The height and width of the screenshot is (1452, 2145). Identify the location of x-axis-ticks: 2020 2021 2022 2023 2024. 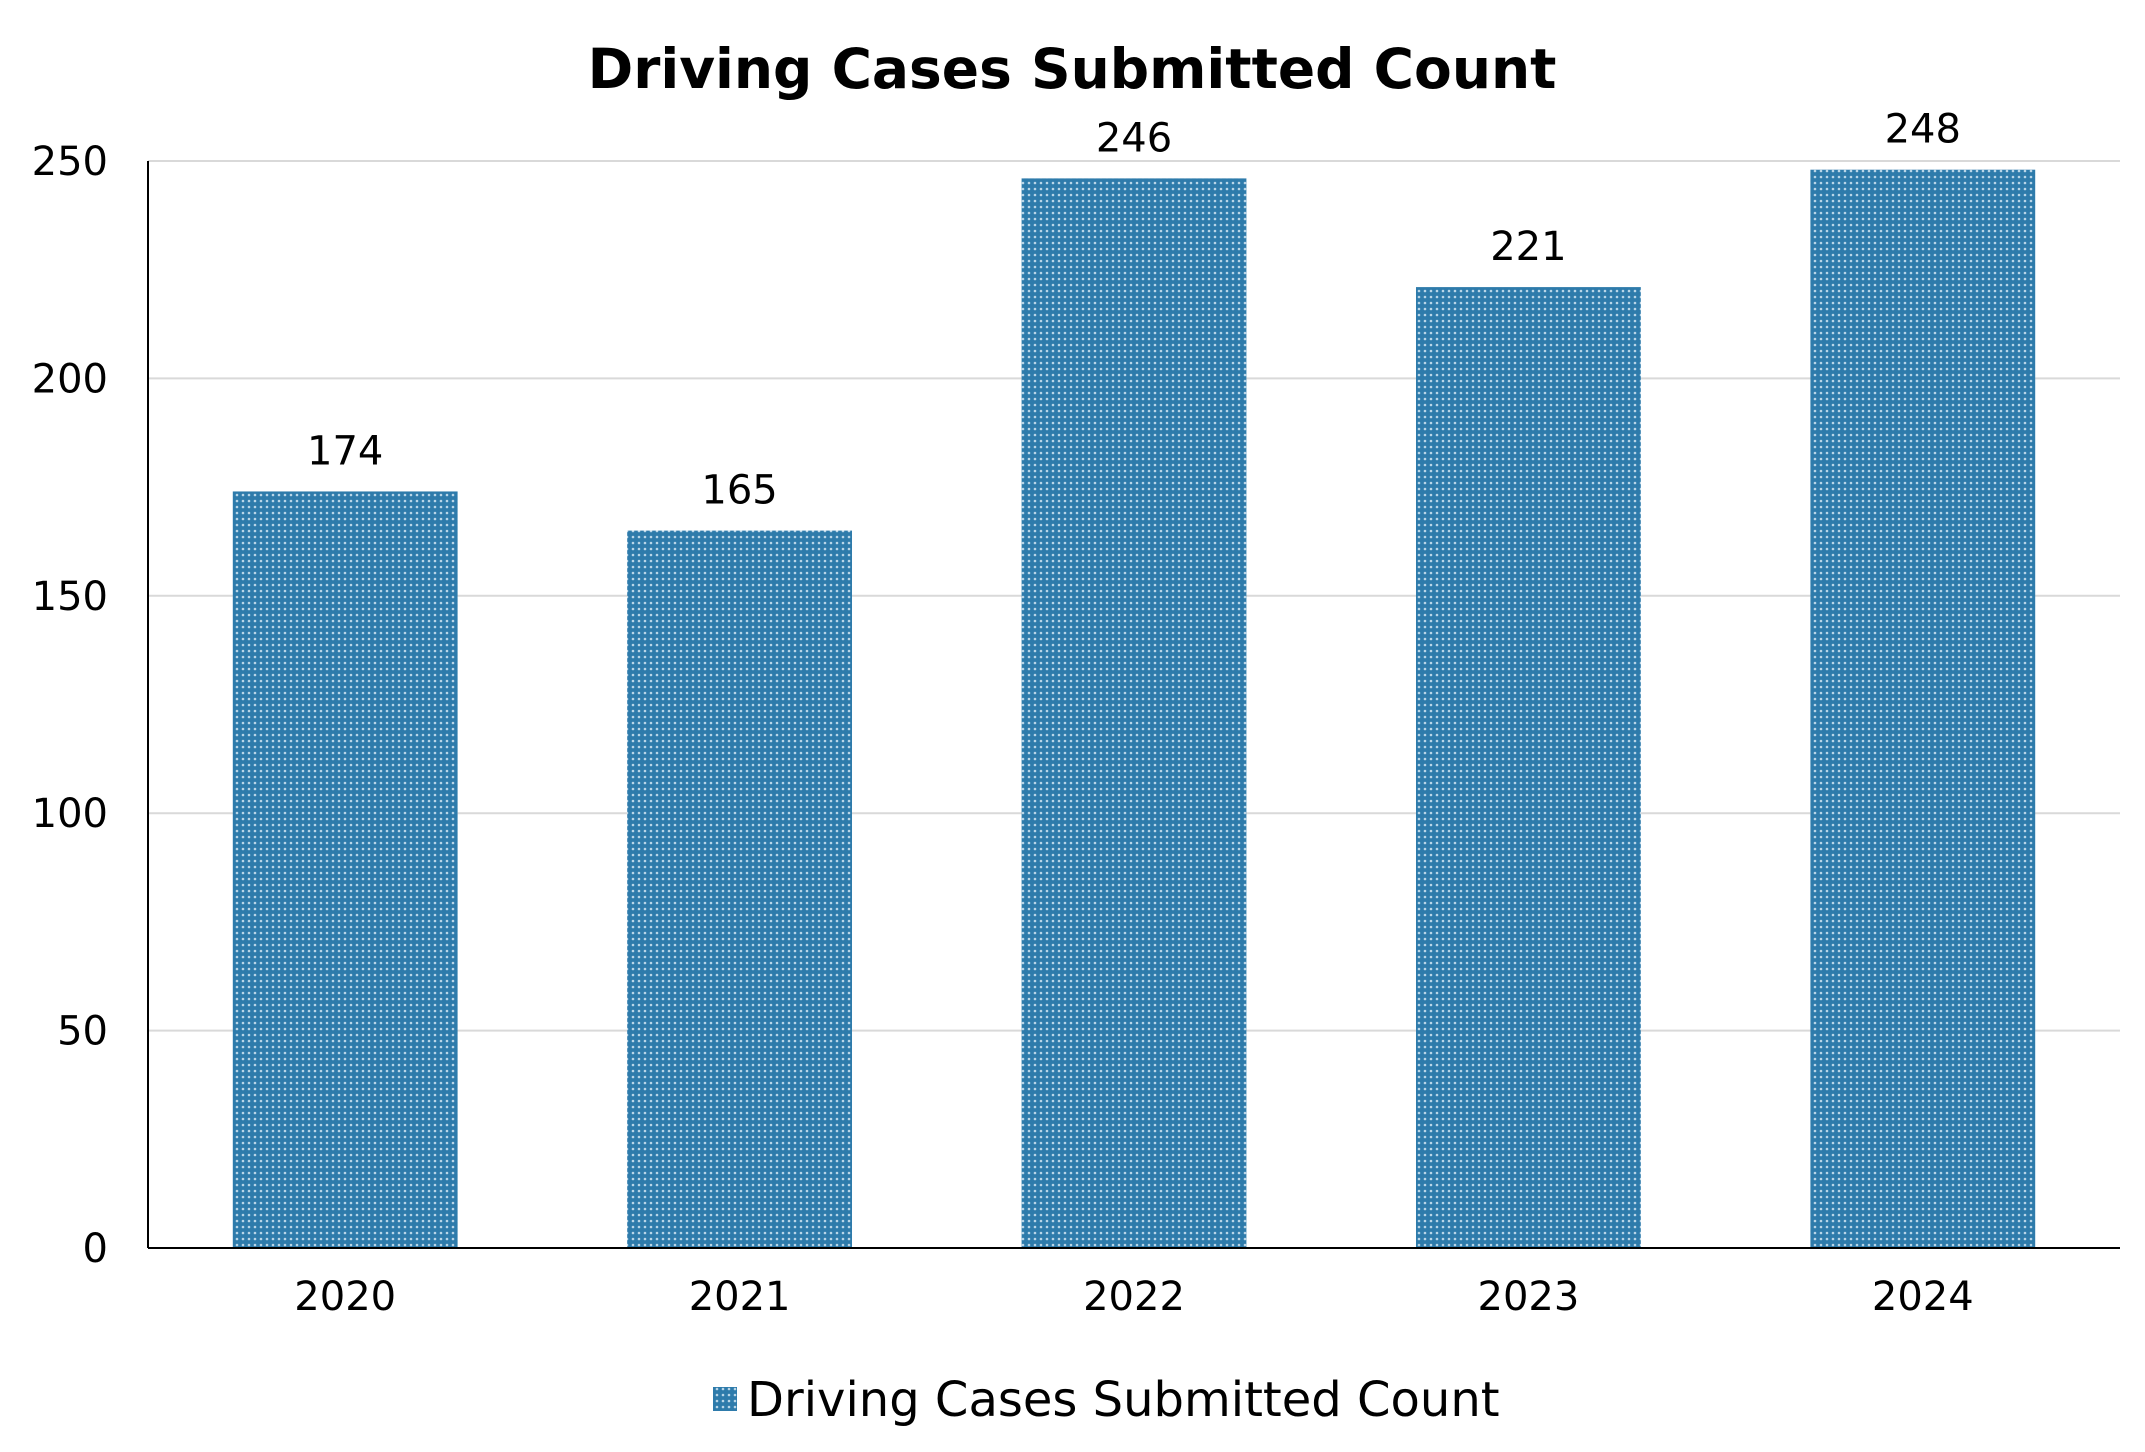
(1133, 1297).